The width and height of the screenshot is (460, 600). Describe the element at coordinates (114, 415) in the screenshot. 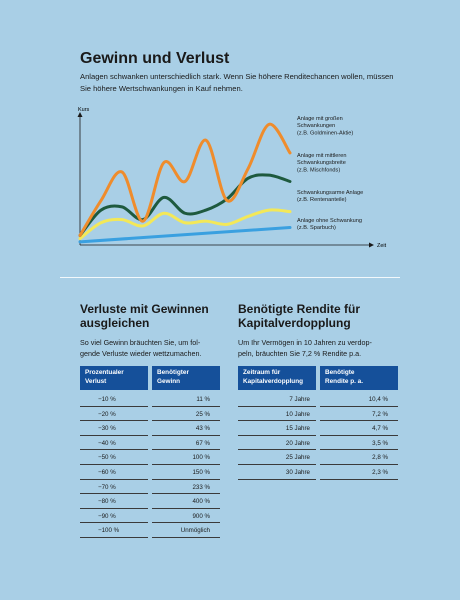

I see `table-cell-col1: −20 %` at that location.